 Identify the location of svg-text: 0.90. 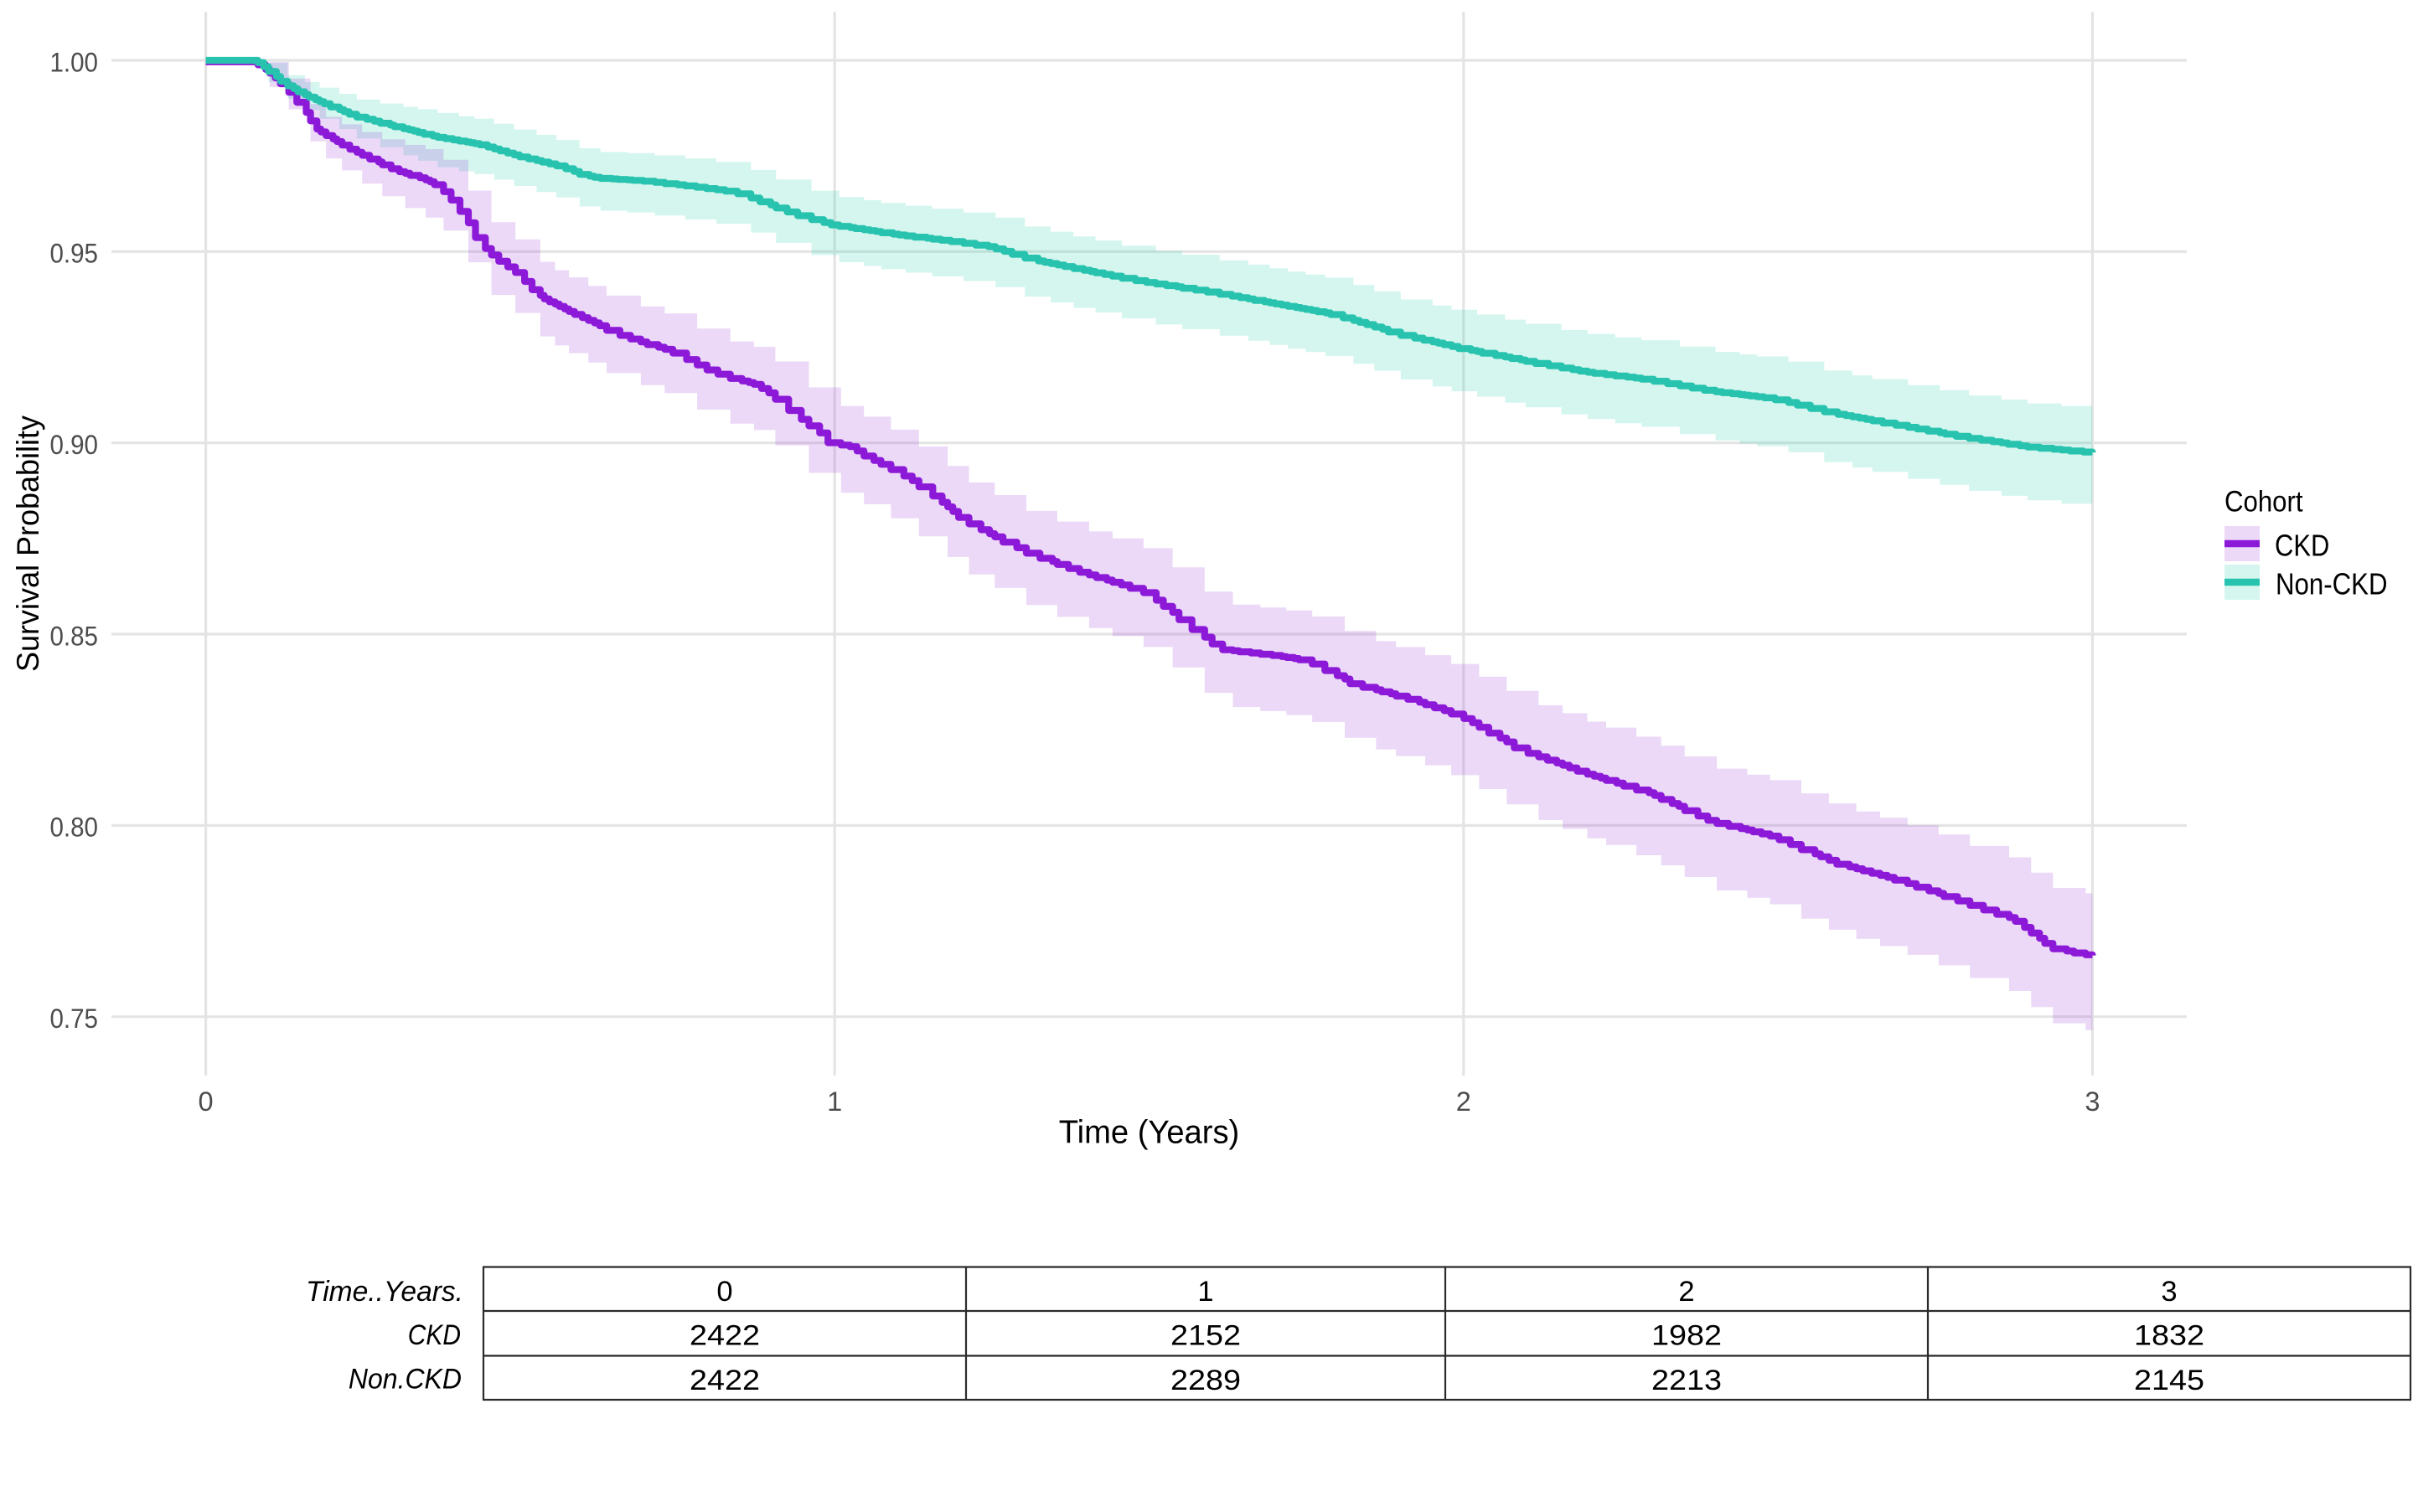
(74, 445).